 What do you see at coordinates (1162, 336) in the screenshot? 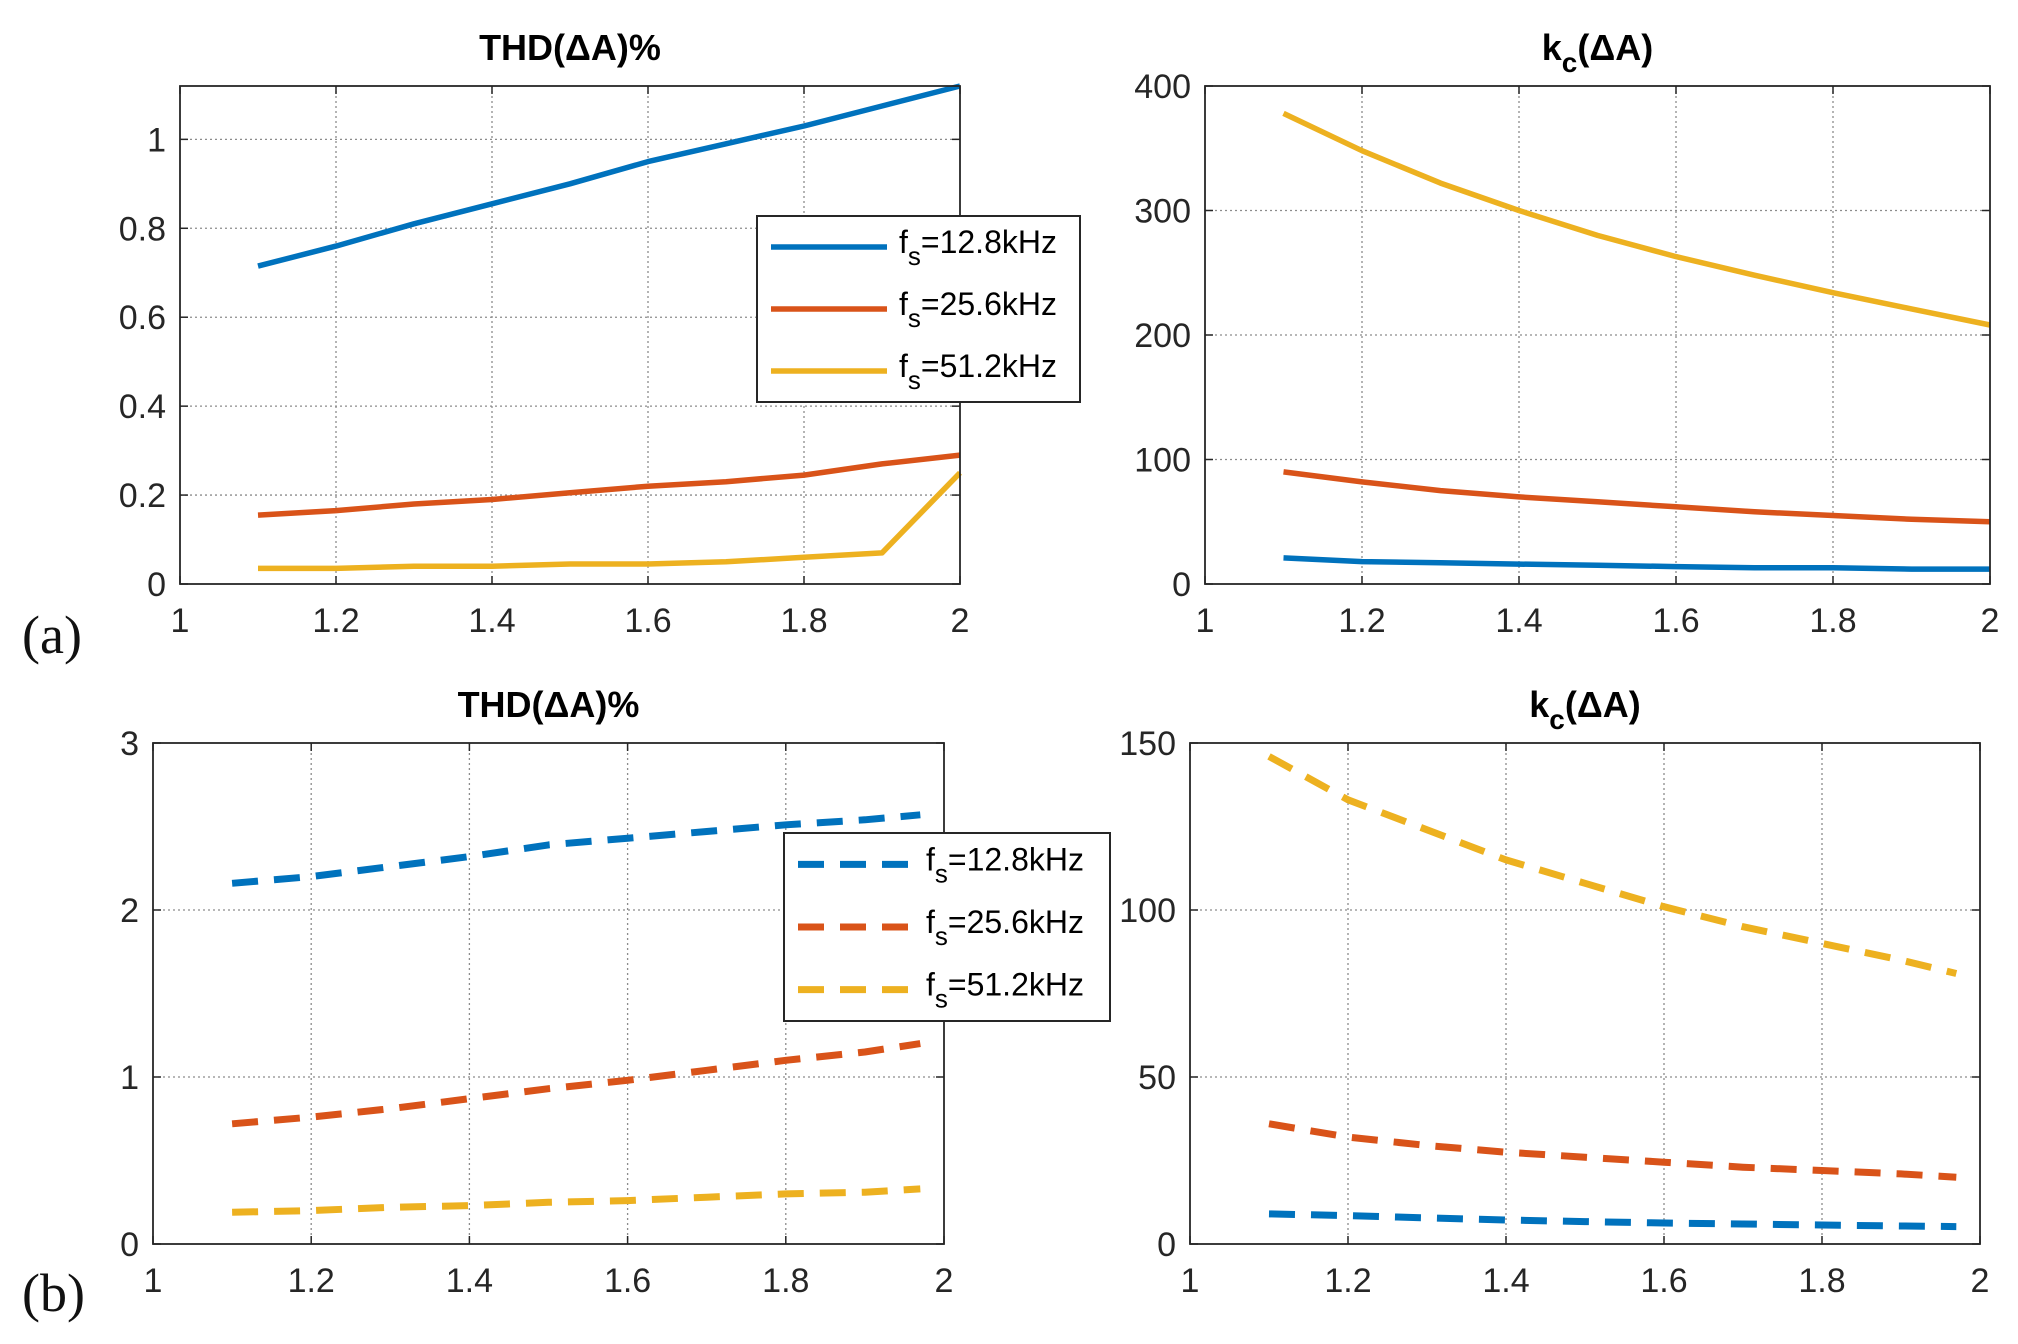
I see `y-tick-label: 200` at bounding box center [1162, 336].